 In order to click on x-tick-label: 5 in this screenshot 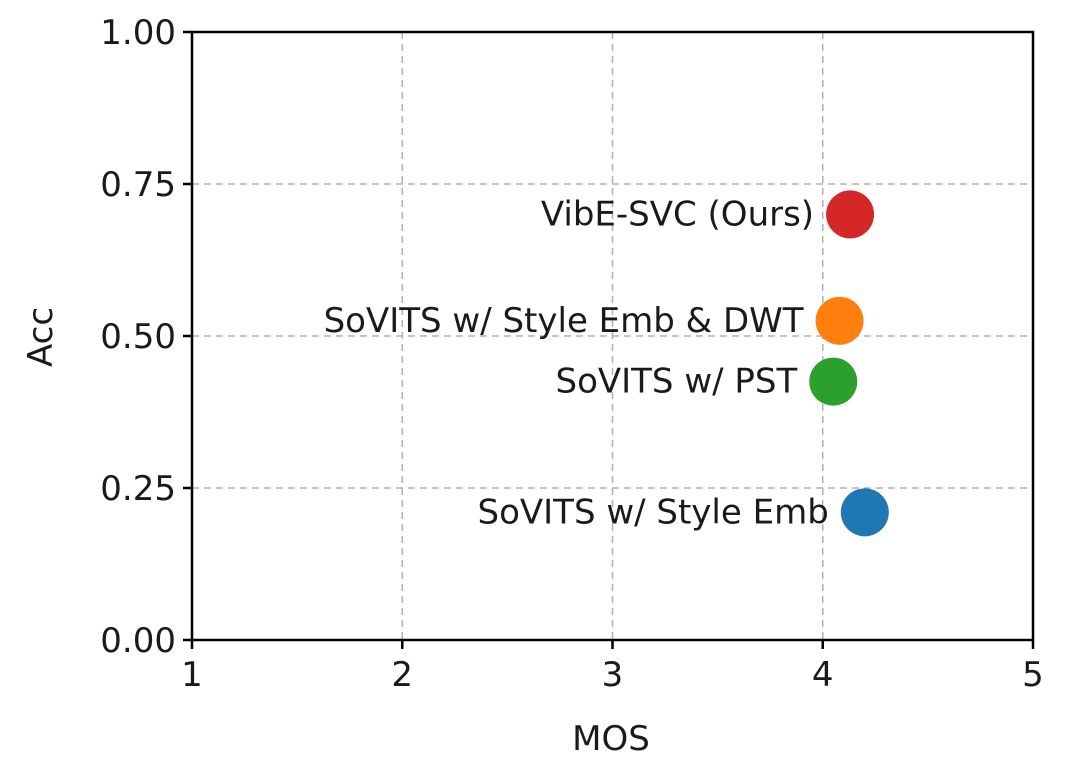, I will do `click(1033, 675)`.